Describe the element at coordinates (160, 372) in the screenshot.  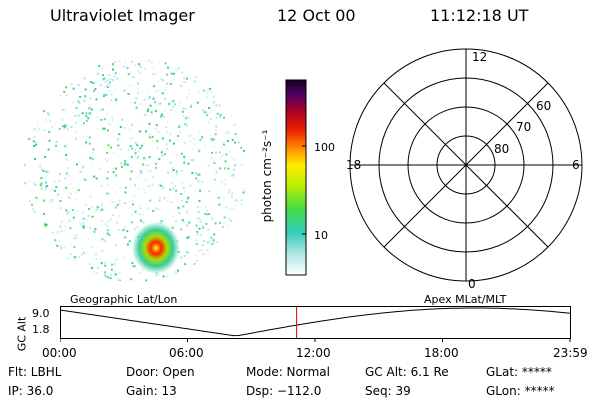
I see `status-door: Door: Open` at that location.